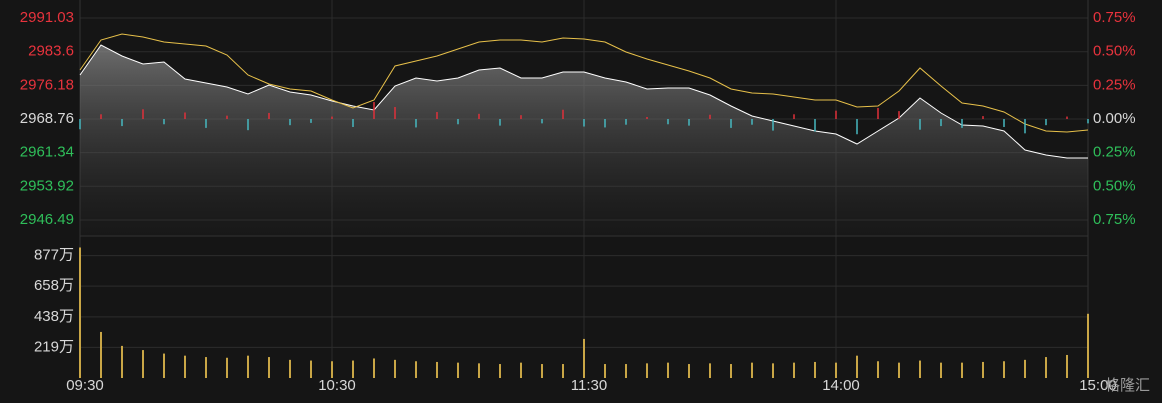 This screenshot has height=403, width=1162. What do you see at coordinates (47, 84) in the screenshot?
I see `y-tick-label: 2976.18` at bounding box center [47, 84].